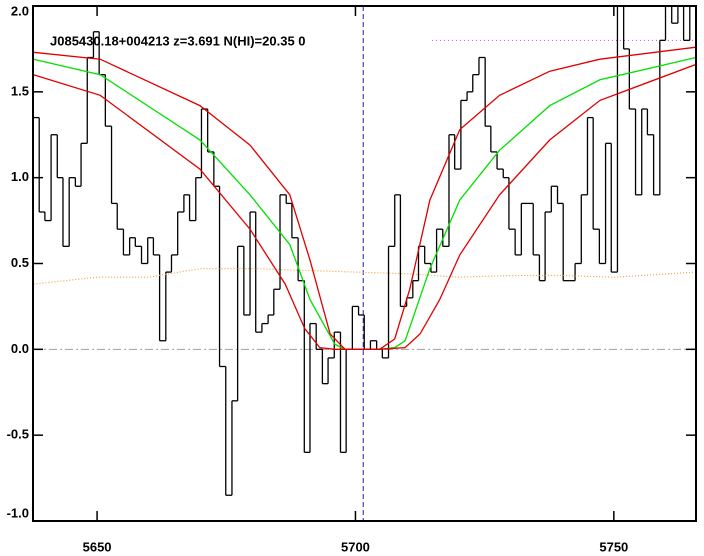 Image resolution: width=704 pixels, height=556 pixels. Describe the element at coordinates (20, 176) in the screenshot. I see `y-tick-label: 1.0` at that location.